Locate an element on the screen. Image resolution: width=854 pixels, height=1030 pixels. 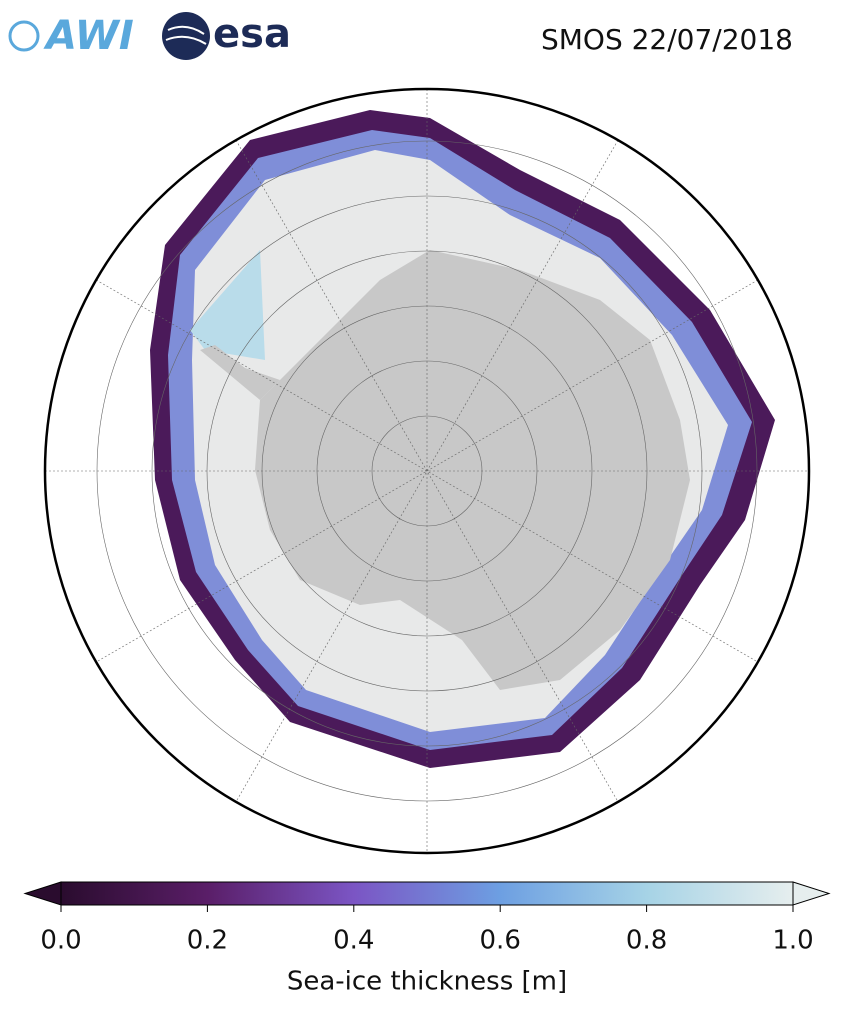
colorbar-ramp is located at coordinates (427, 893).